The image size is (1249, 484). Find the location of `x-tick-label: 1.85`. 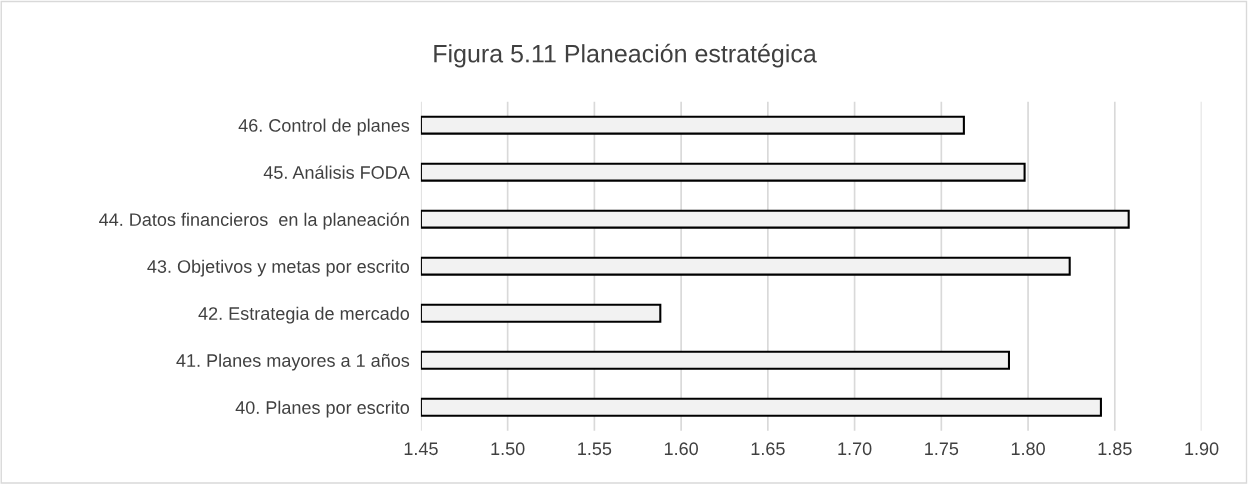

x-tick-label: 1.85 is located at coordinates (1115, 449).